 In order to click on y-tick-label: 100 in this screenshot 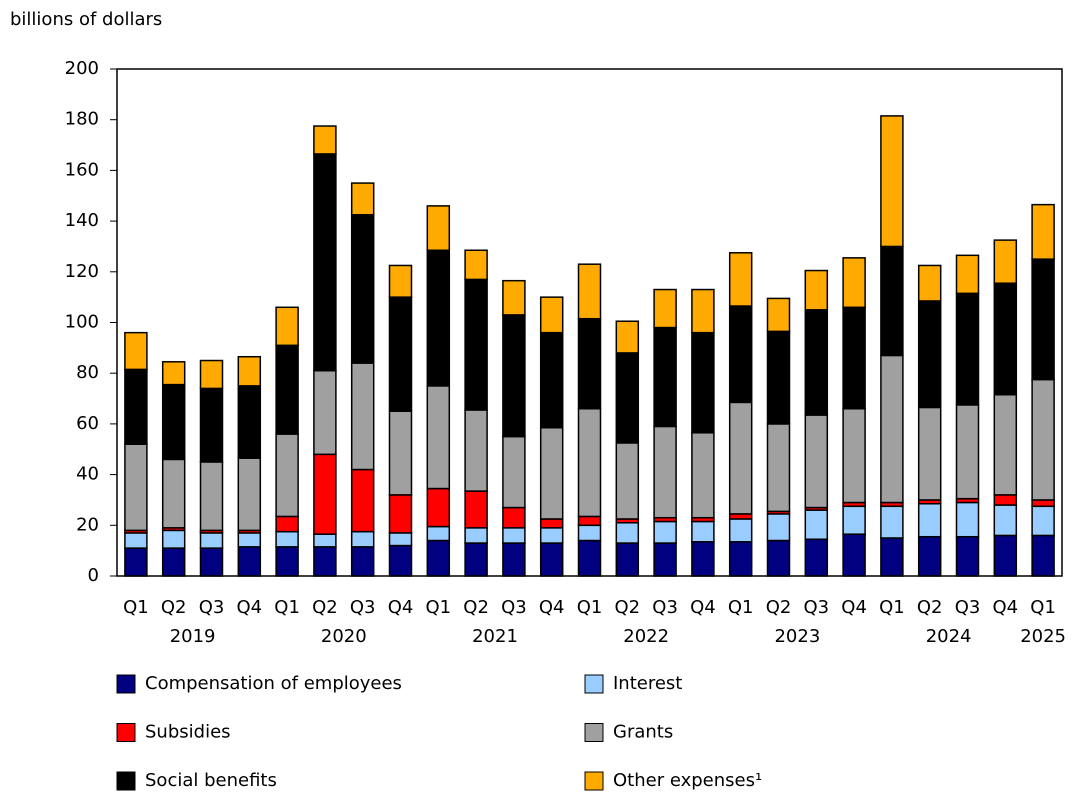, I will do `click(82, 322)`.